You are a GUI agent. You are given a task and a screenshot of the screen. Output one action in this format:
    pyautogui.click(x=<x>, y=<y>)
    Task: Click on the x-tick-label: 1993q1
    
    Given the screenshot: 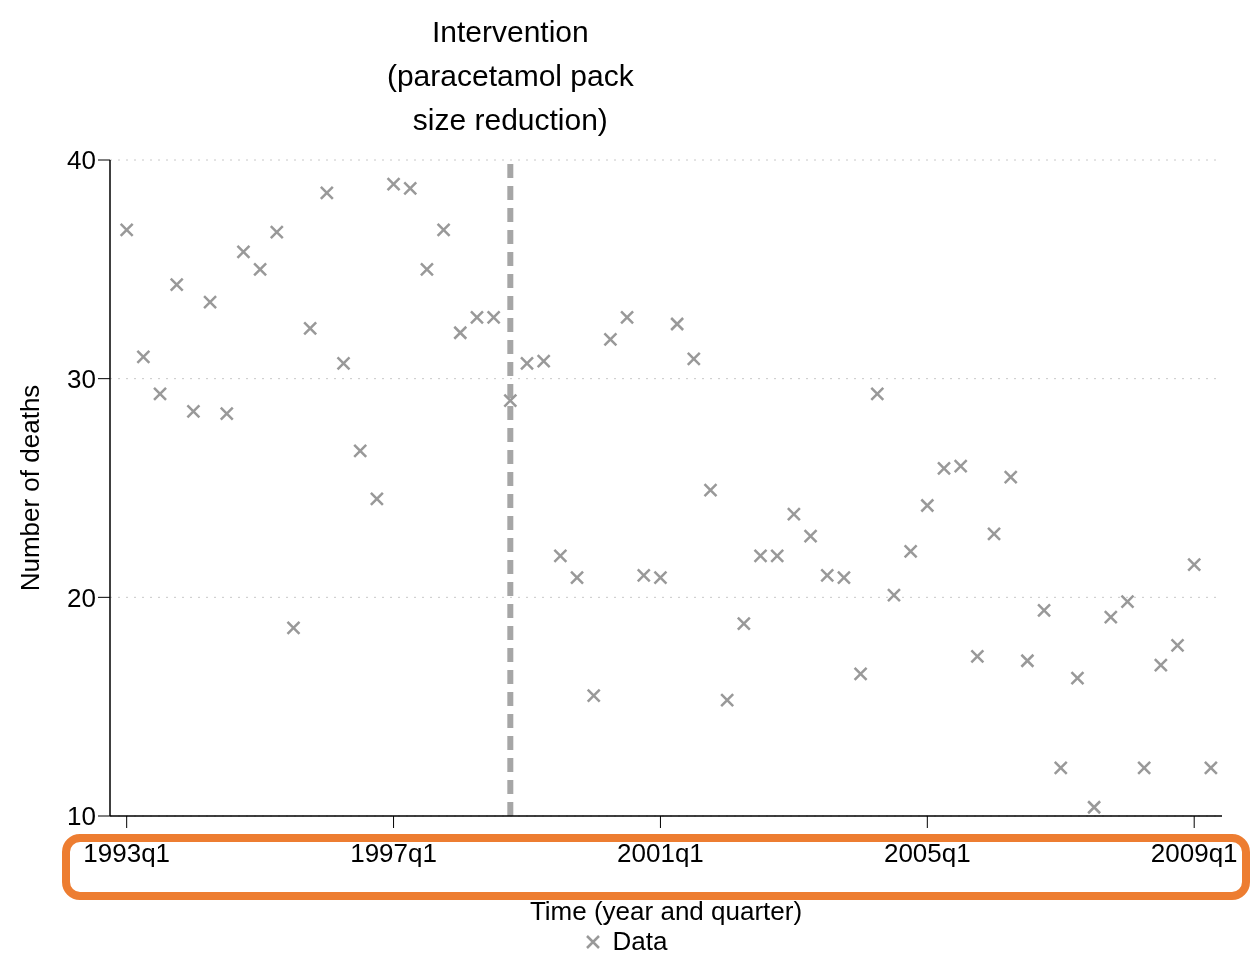 What is the action you would take?
    pyautogui.click(x=127, y=853)
    